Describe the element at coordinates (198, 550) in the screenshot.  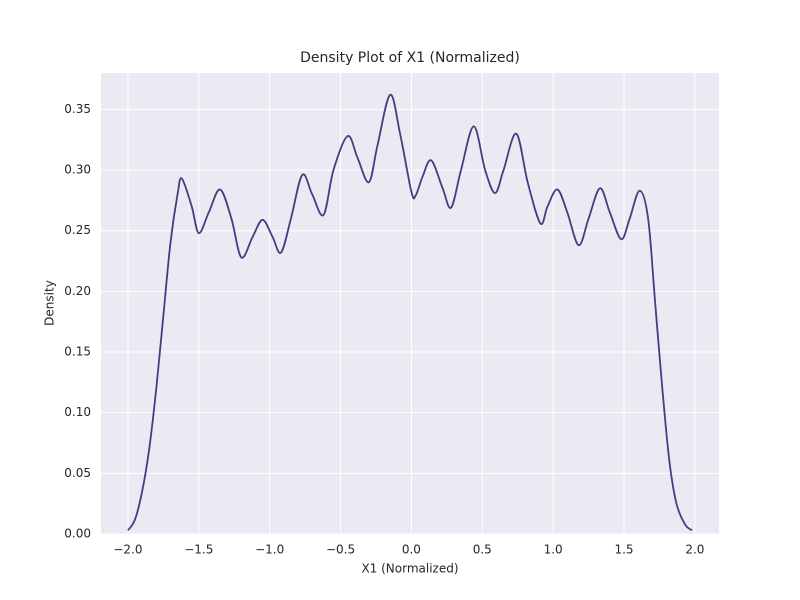
I see `x-tick-label: −1.5` at that location.